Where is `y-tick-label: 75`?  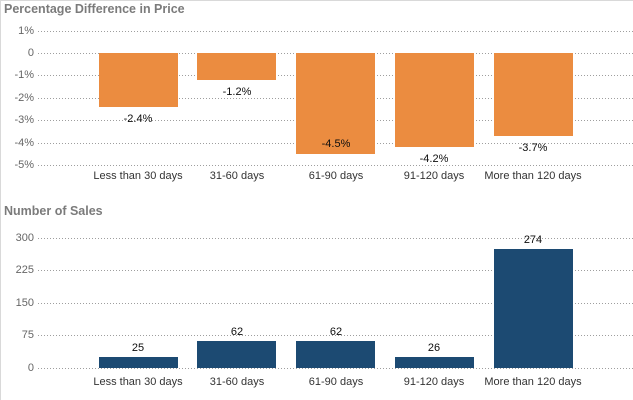
y-tick-label: 75 is located at coordinates (27, 335).